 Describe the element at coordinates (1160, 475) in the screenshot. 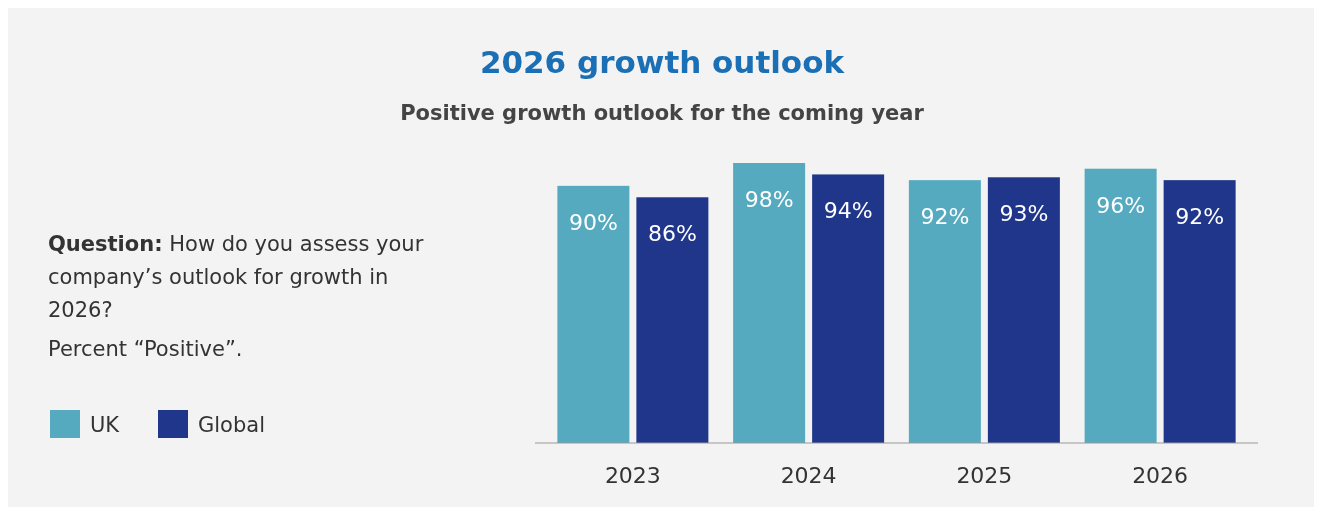

I see `x-tick-label: 2026` at that location.